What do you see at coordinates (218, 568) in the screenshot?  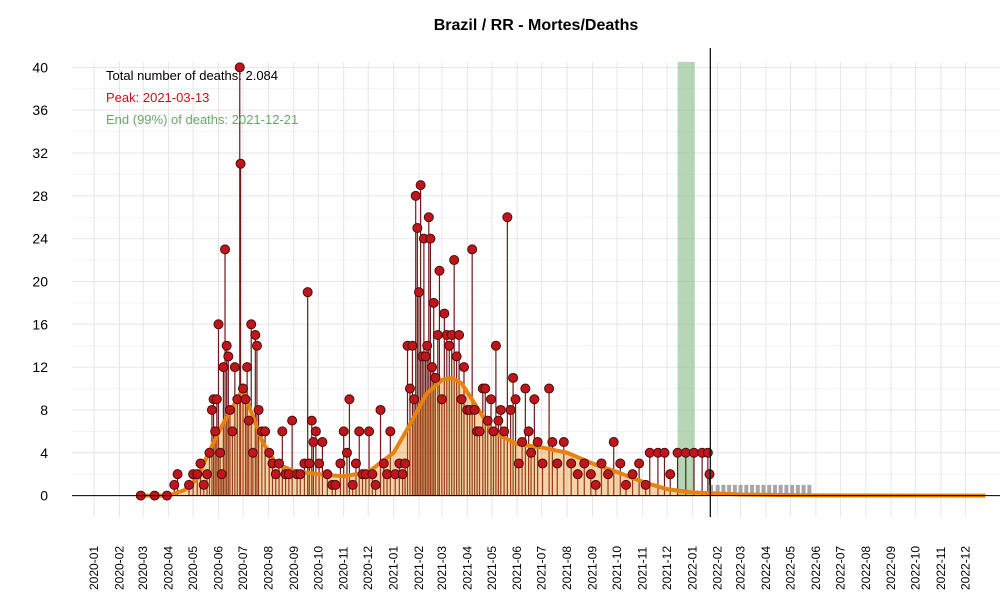 I see `x-tick-label: 2020-06` at bounding box center [218, 568].